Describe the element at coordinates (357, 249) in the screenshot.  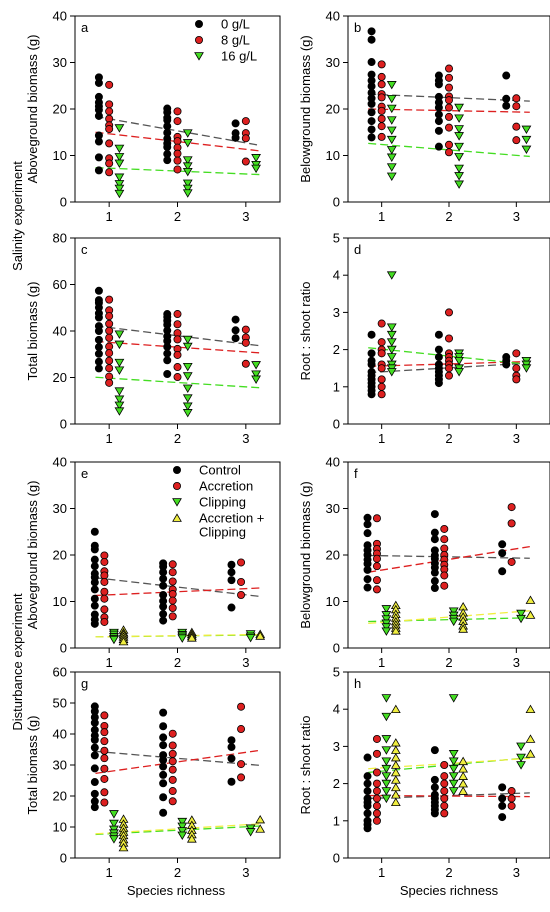
I see `panel-letter: d` at that location.